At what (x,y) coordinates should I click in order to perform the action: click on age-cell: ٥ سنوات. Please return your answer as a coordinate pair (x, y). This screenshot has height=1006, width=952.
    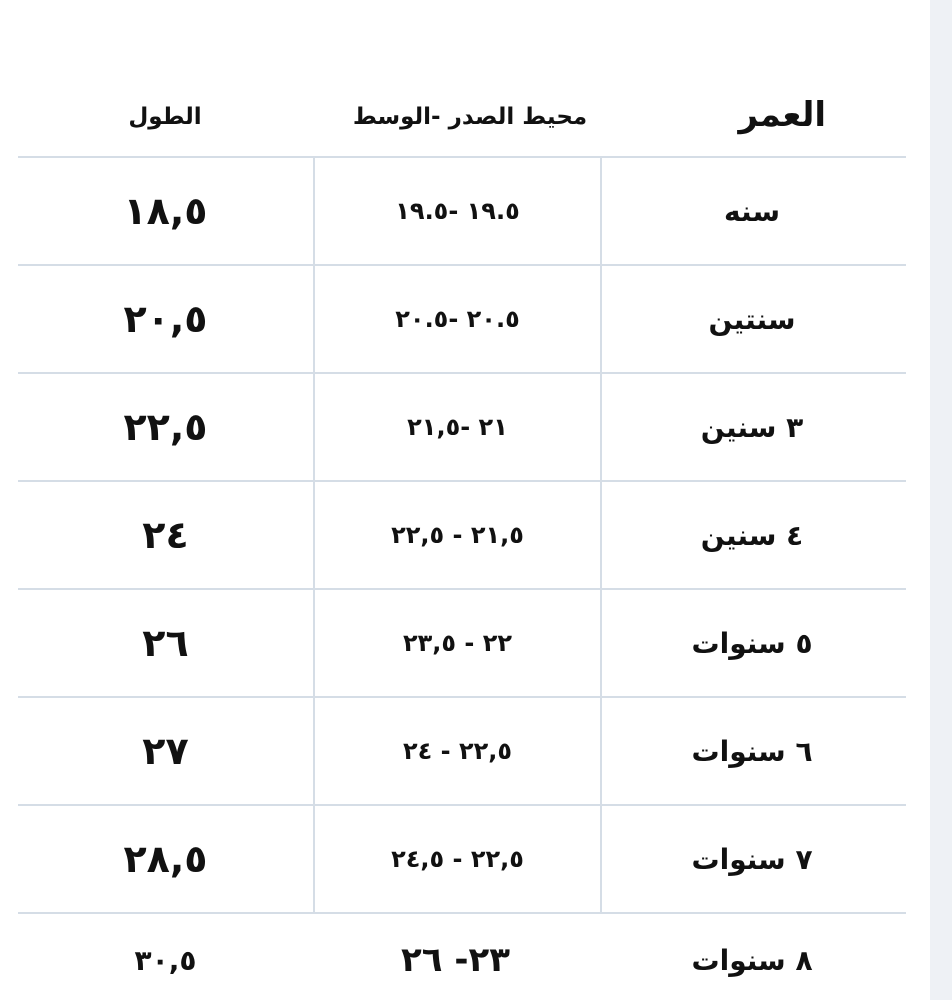
    Looking at the image, I should click on (752, 643).